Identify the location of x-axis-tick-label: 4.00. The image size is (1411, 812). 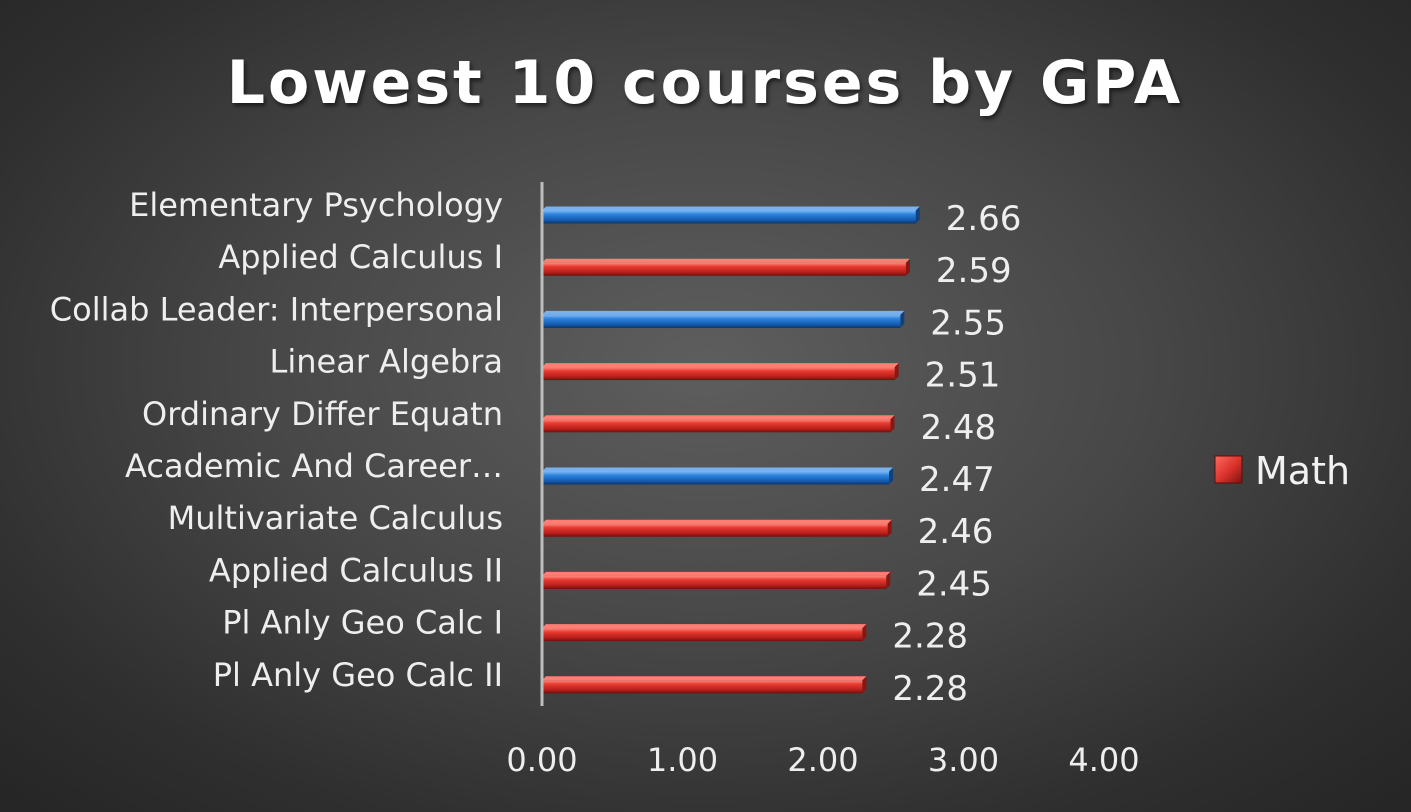
(1103, 760).